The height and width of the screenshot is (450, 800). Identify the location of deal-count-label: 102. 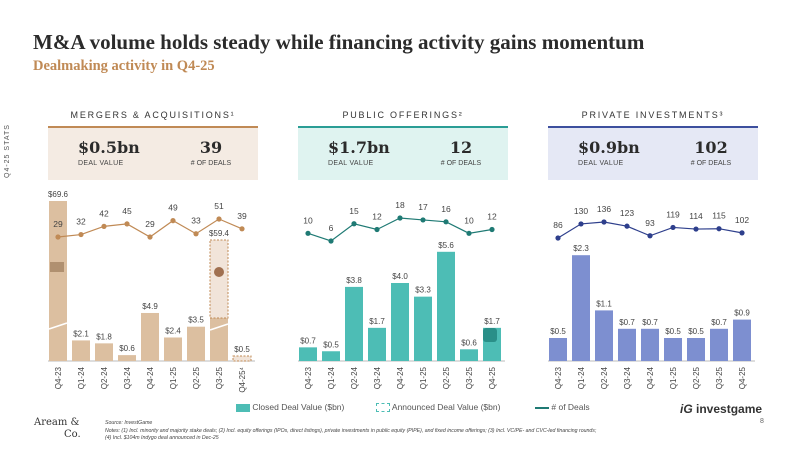
(742, 220).